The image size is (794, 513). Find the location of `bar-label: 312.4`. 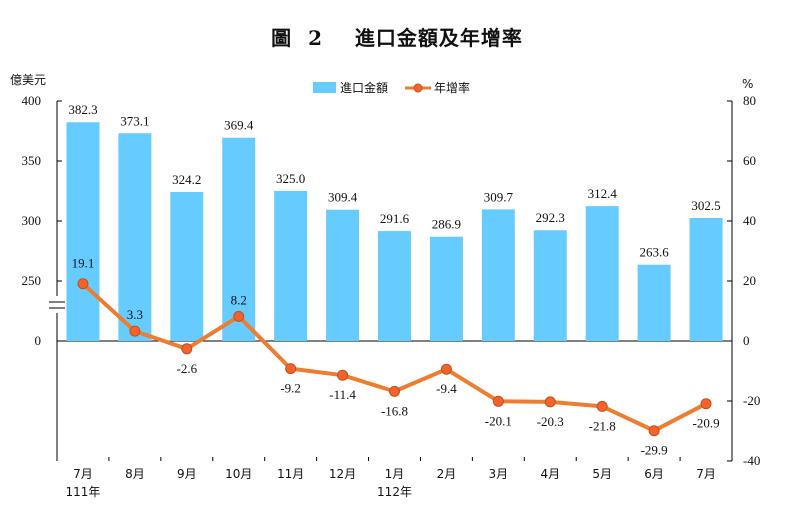

bar-label: 312.4 is located at coordinates (603, 193).